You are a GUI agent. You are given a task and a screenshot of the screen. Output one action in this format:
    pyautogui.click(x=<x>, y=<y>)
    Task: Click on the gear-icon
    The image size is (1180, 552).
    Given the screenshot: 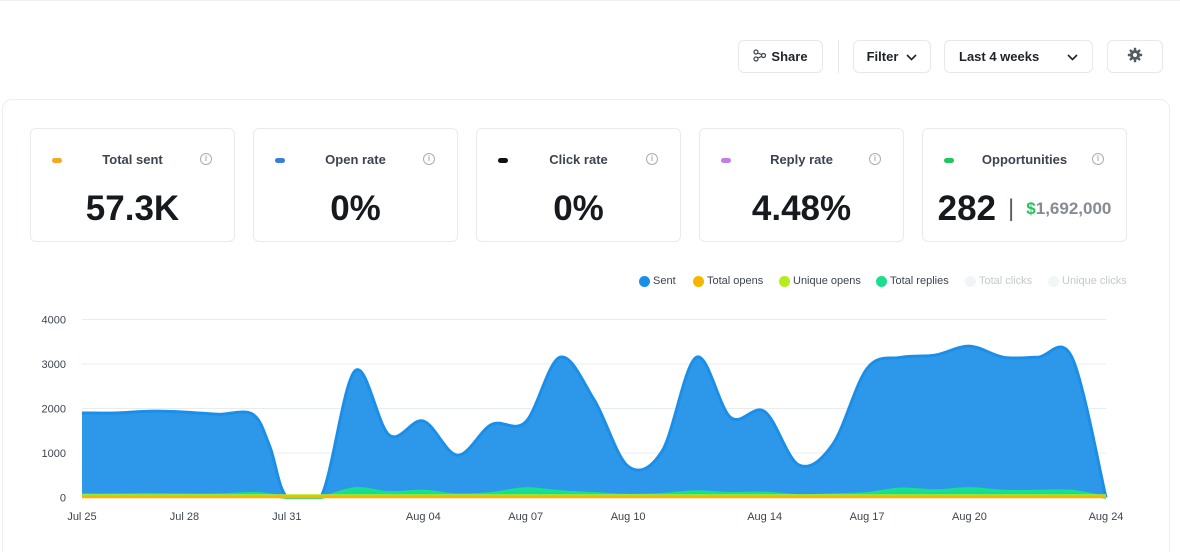 What is the action you would take?
    pyautogui.click(x=1135, y=56)
    